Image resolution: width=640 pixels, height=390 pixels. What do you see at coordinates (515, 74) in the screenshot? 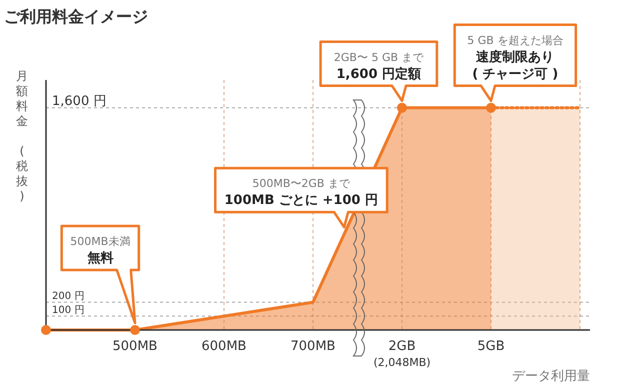
I see `annotation: ( チャージ可 )` at bounding box center [515, 74].